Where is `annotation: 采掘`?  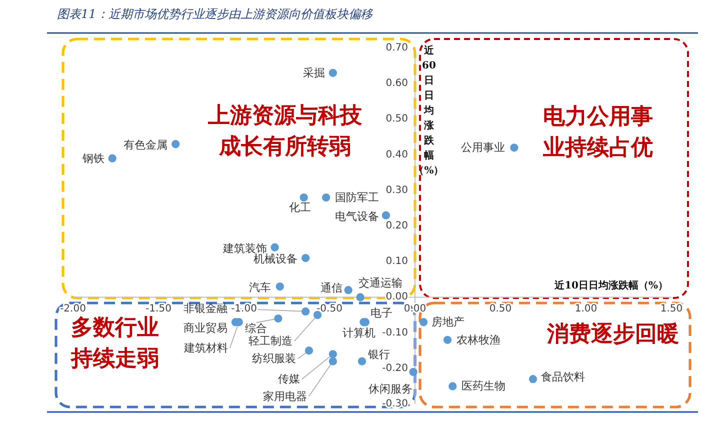 annotation: 采掘 is located at coordinates (313, 73).